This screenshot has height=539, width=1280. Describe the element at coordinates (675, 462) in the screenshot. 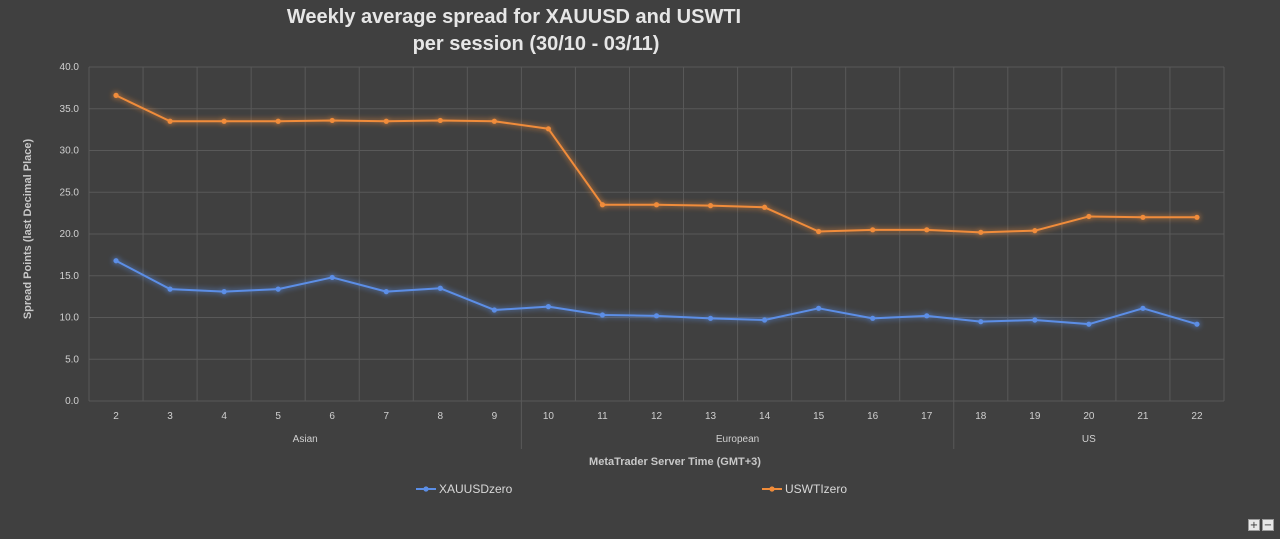

I see `x-axis-title: MetaTrader Server Time (GMT+3)` at that location.